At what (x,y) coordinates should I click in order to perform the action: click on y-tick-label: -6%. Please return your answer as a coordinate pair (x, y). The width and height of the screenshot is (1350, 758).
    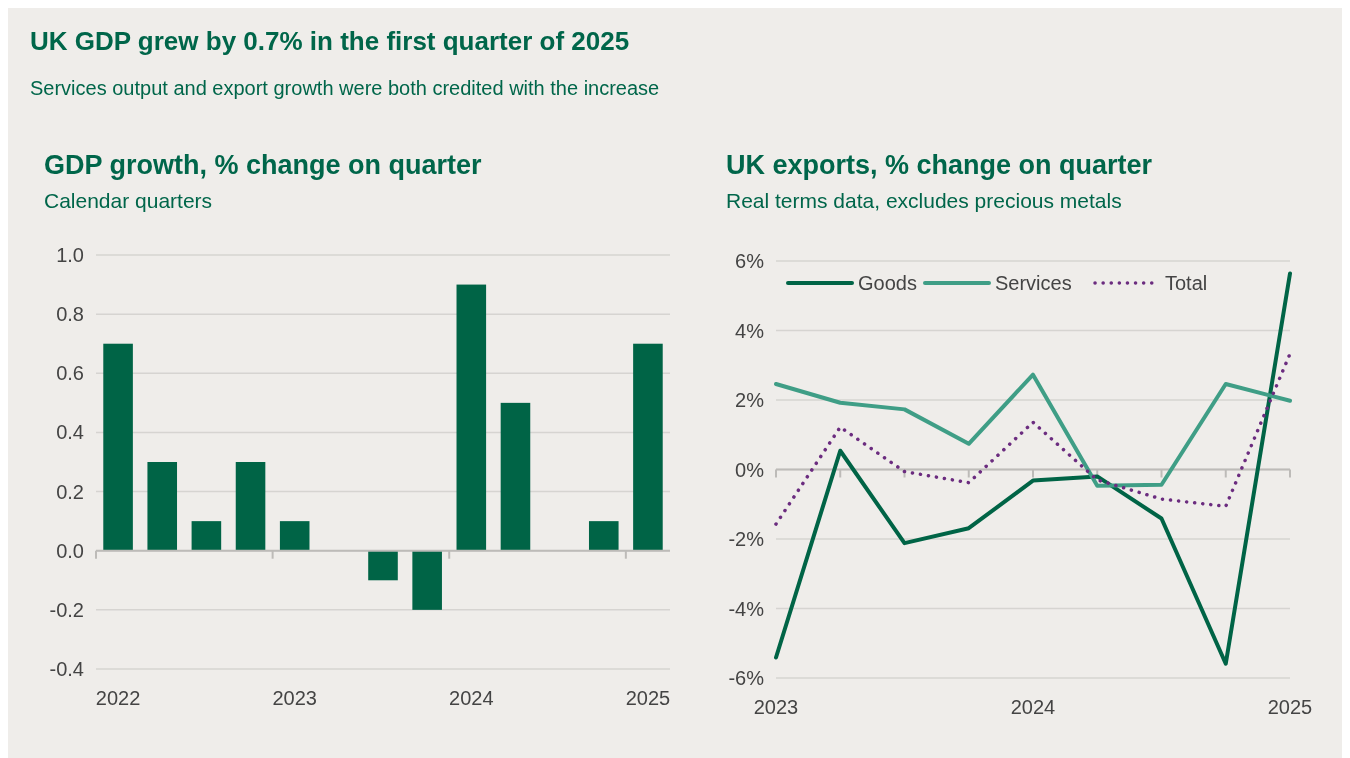
    Looking at the image, I should click on (746, 678).